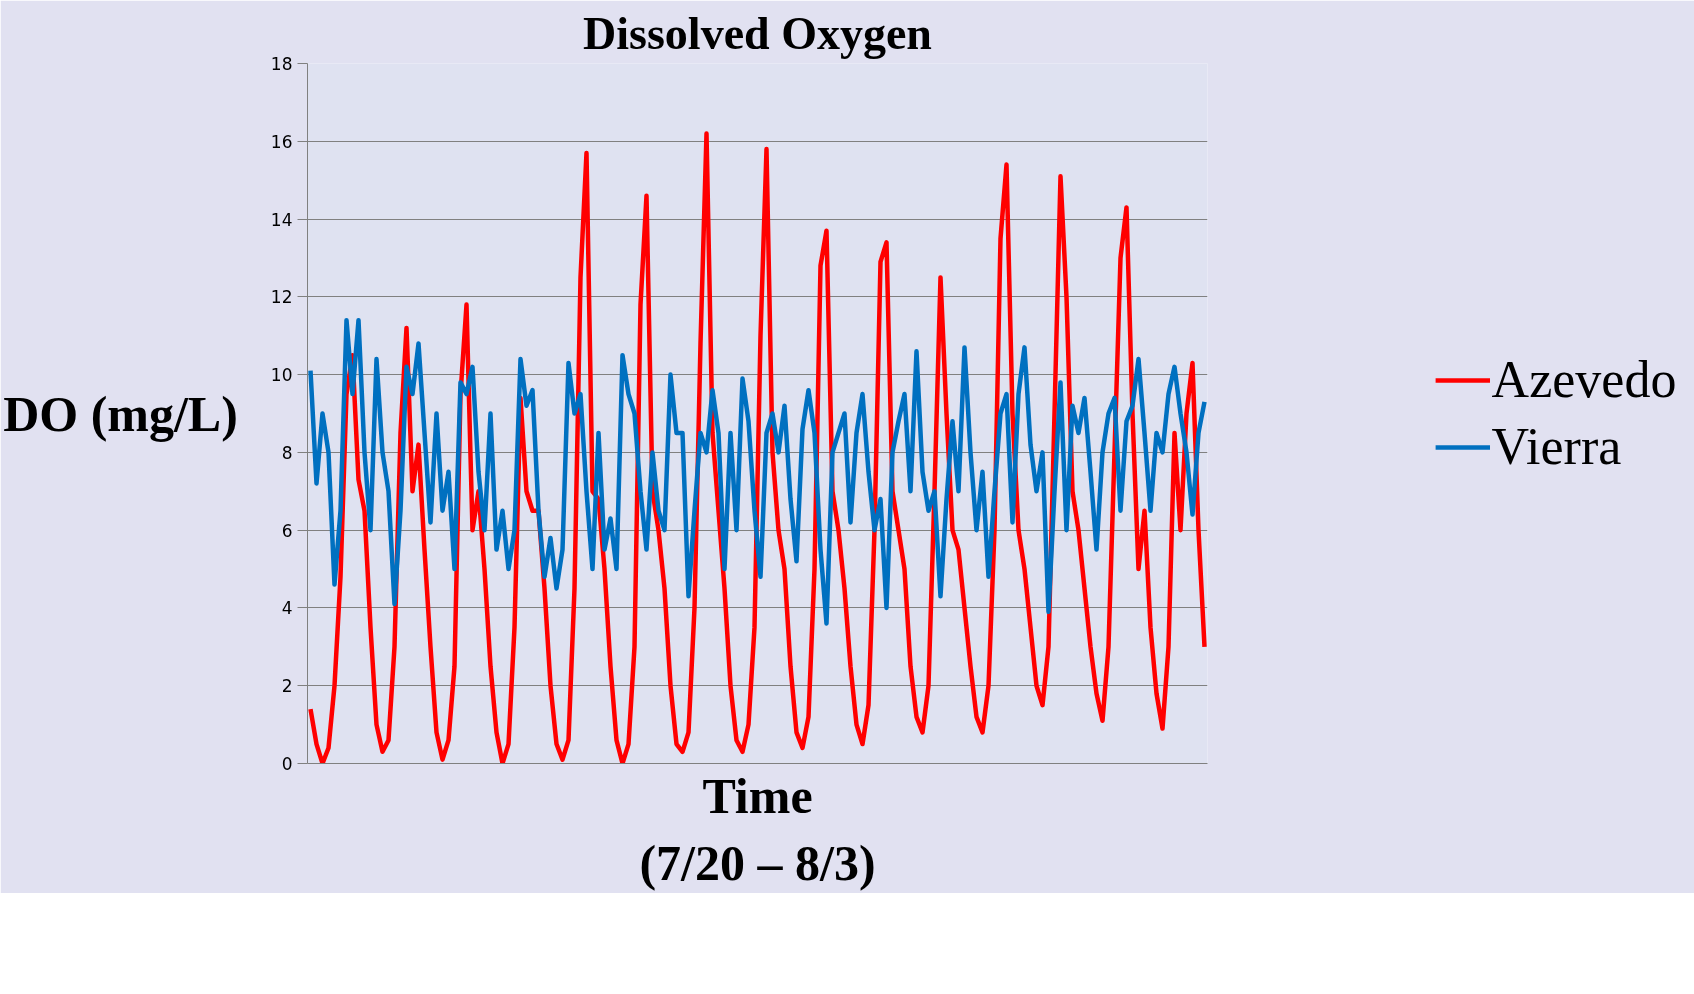 Image resolution: width=1694 pixels, height=994 pixels. I want to click on y-tick-label: 6, so click(287, 530).